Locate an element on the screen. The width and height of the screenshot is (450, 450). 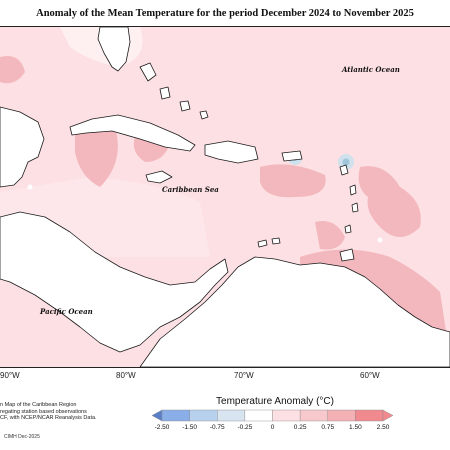
label-pacific-ocean: Pacific Ocean is located at coordinates (66, 311).